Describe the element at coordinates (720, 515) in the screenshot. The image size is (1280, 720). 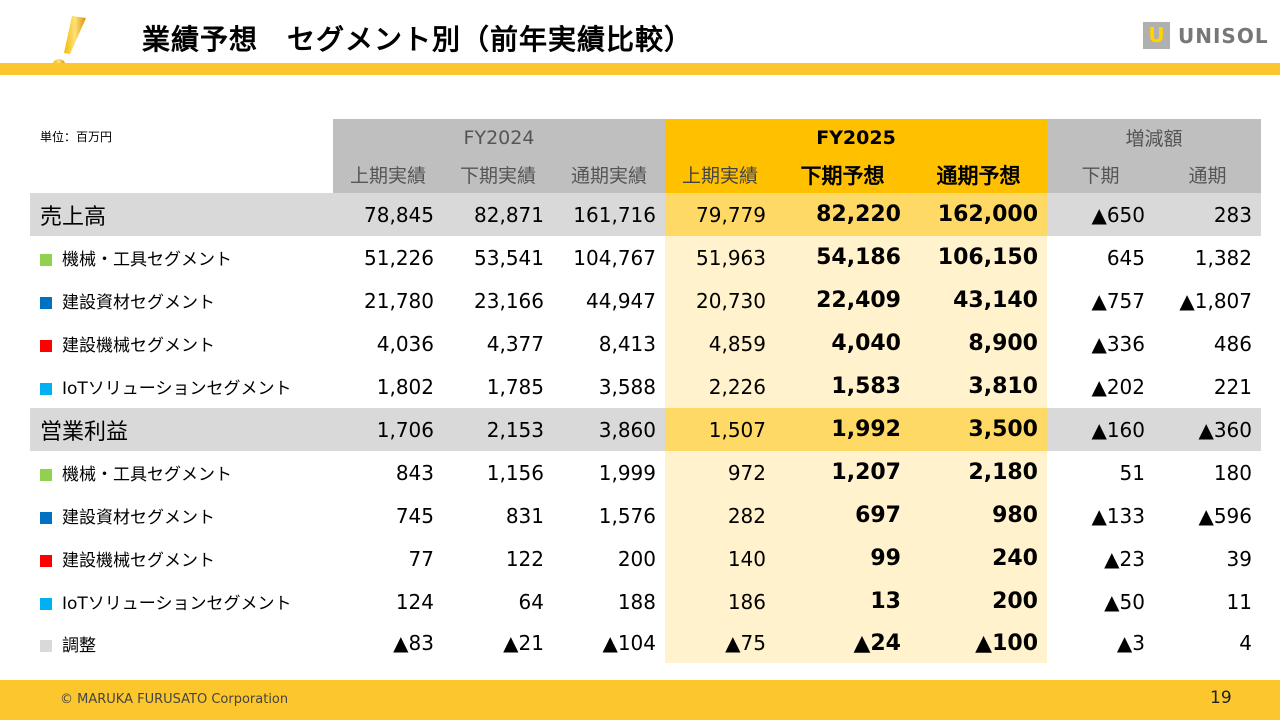
I see `cell-value: 282` at that location.